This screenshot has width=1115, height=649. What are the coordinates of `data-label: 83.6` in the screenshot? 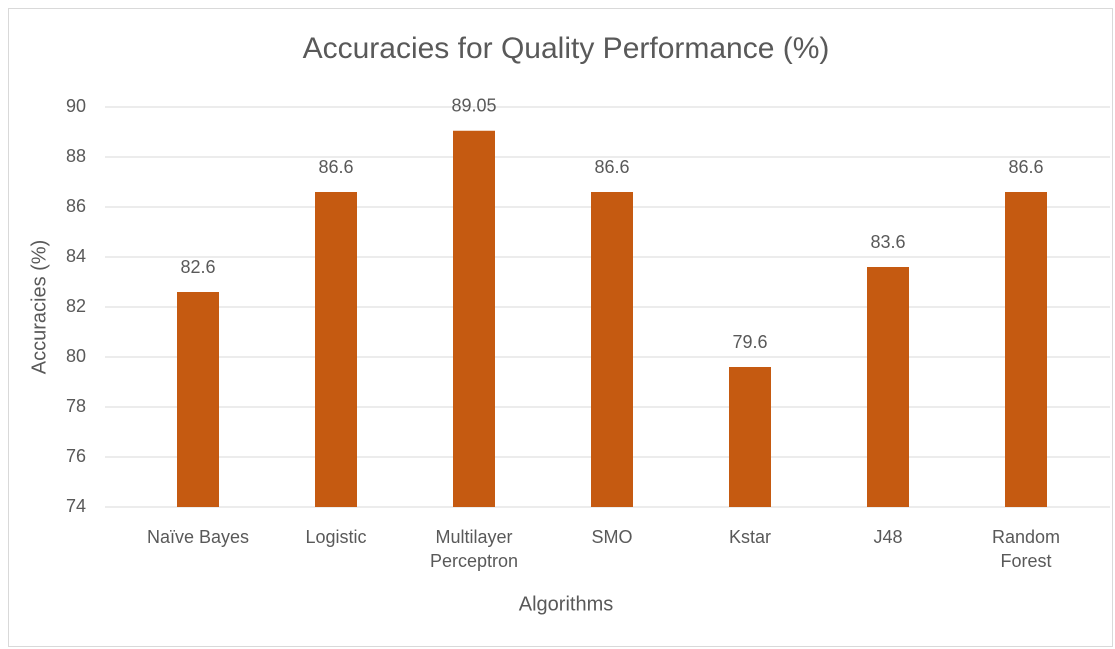 It's located at (887, 242).